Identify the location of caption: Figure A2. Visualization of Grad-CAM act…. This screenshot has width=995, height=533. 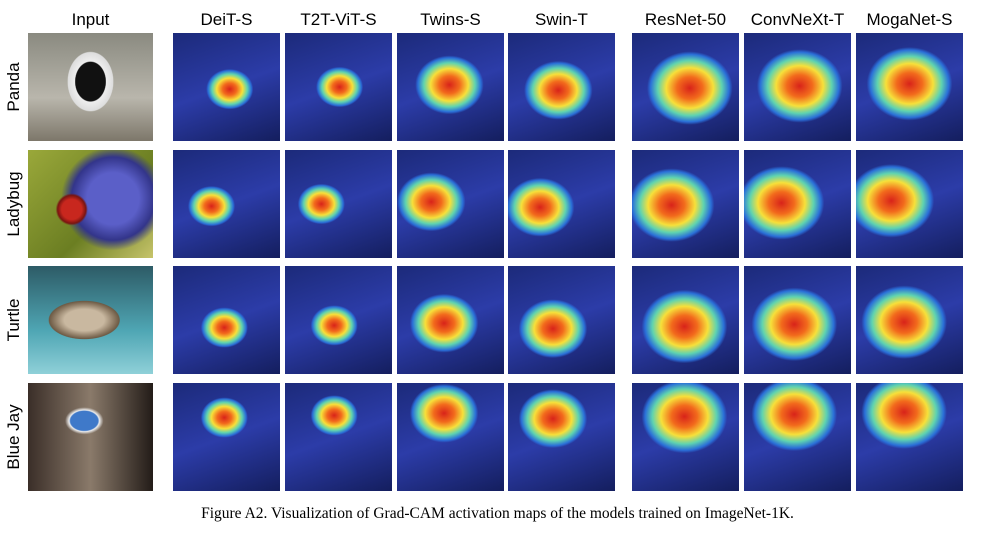
(497, 513).